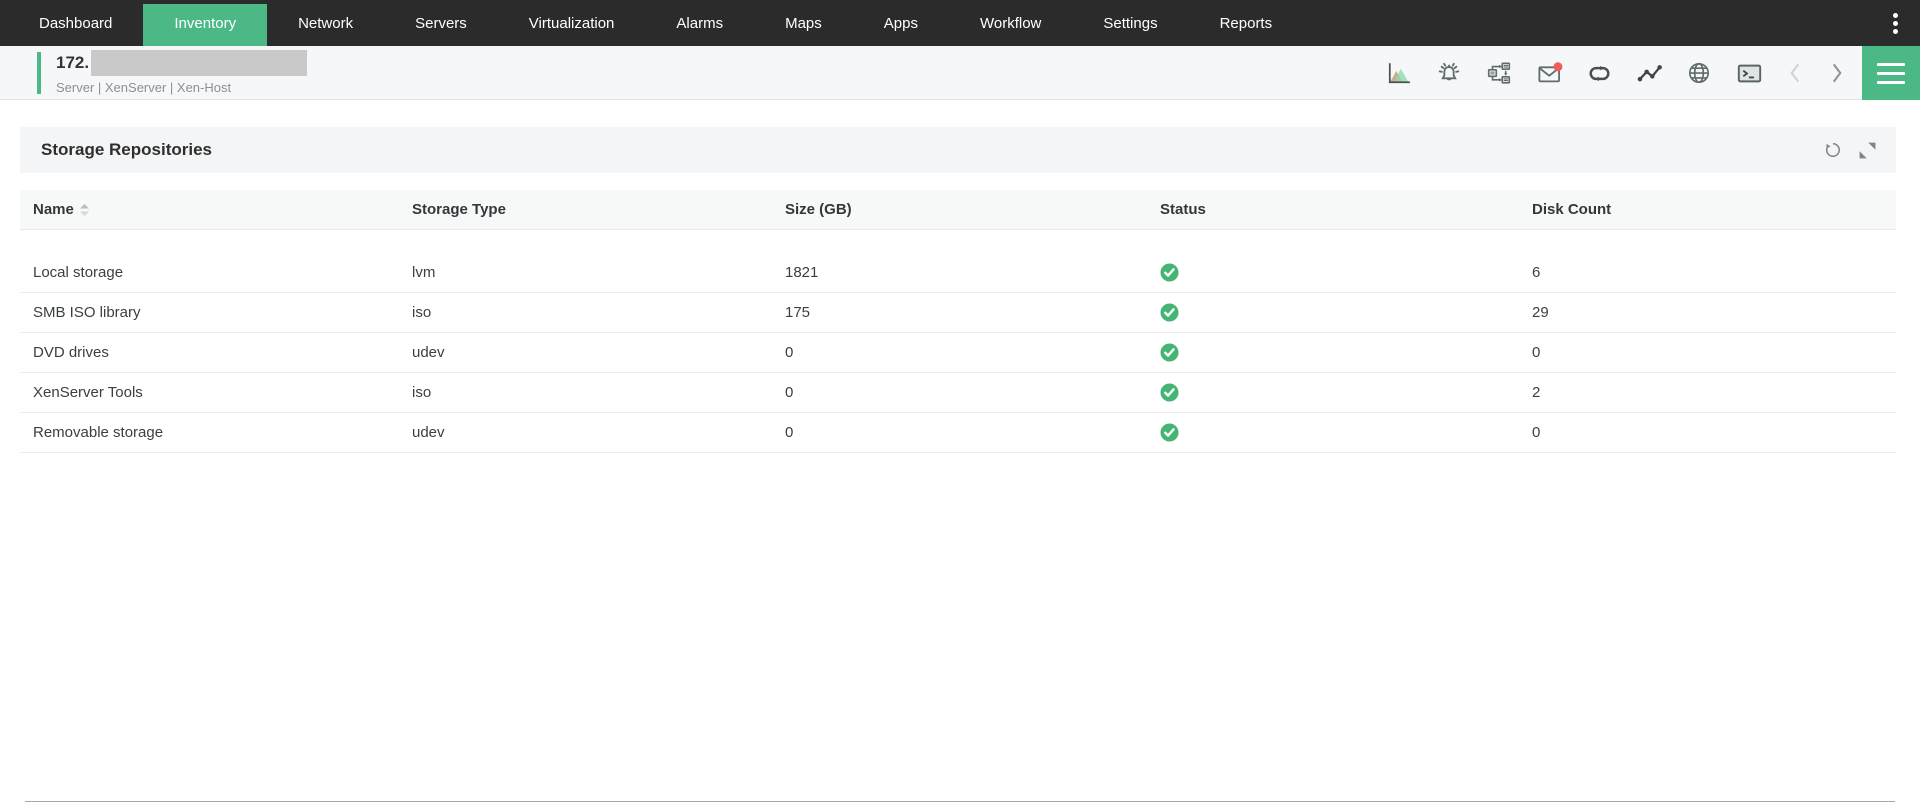 This screenshot has width=1920, height=809. Describe the element at coordinates (424, 272) in the screenshot. I see `cell-storage-type: lvm` at that location.